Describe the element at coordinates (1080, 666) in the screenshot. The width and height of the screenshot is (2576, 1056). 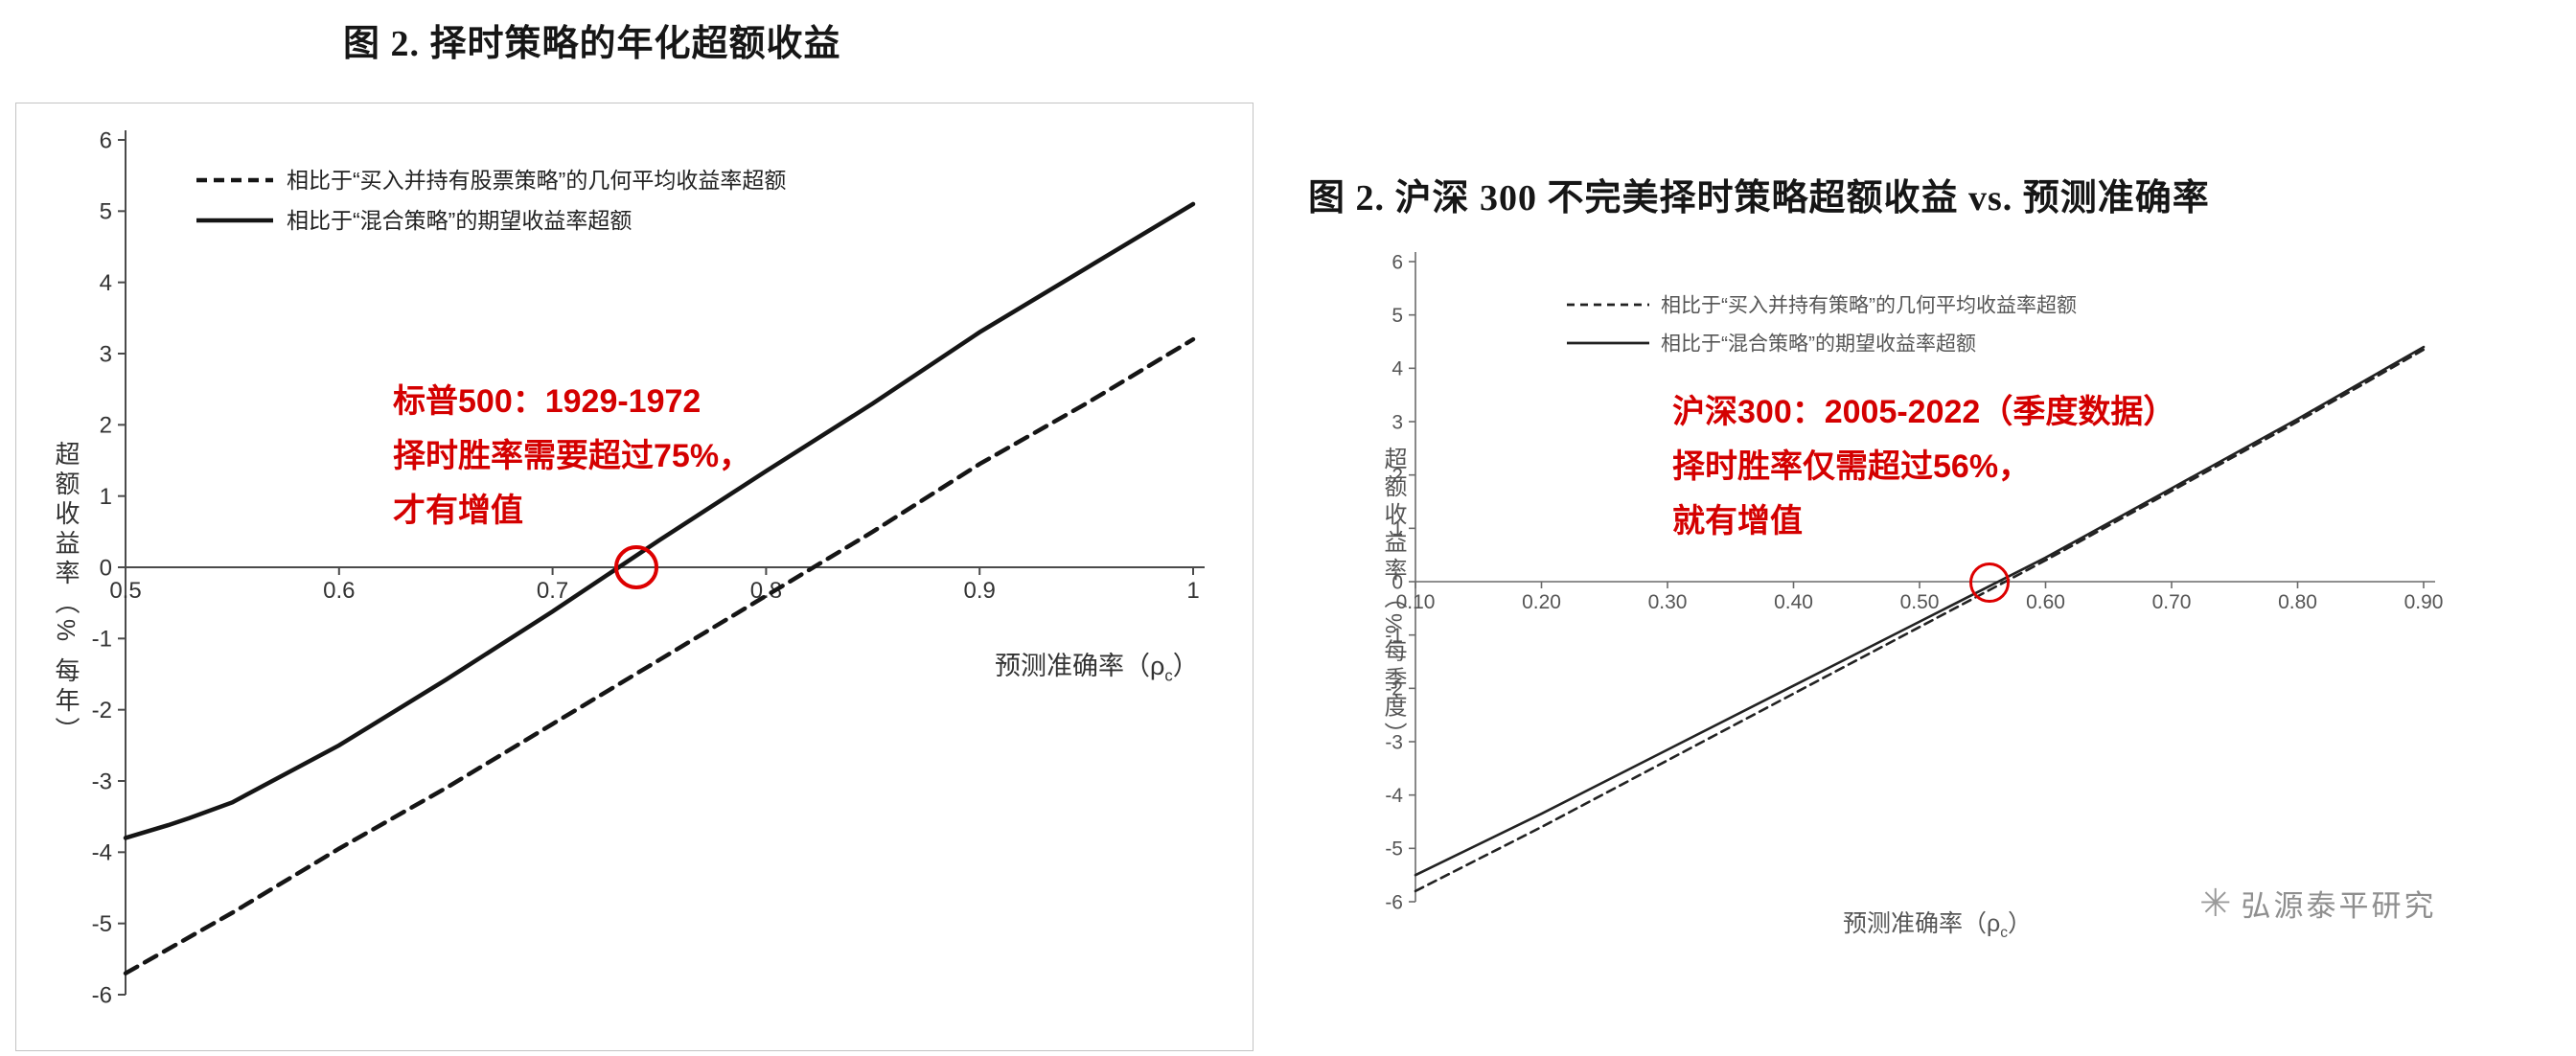
I see `left-x-axis-title-text: 预测准确率（ρ` at that location.